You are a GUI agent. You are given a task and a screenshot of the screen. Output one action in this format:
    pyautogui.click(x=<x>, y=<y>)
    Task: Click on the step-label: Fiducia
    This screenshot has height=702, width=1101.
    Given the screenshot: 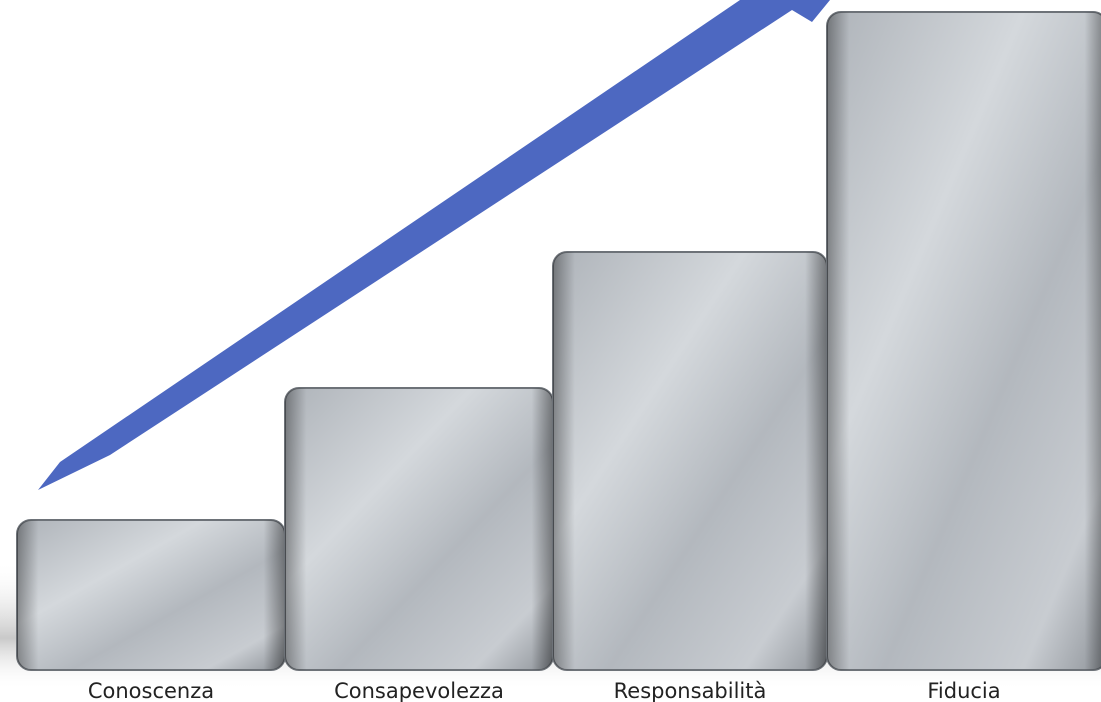 What is the action you would take?
    pyautogui.click(x=963, y=690)
    